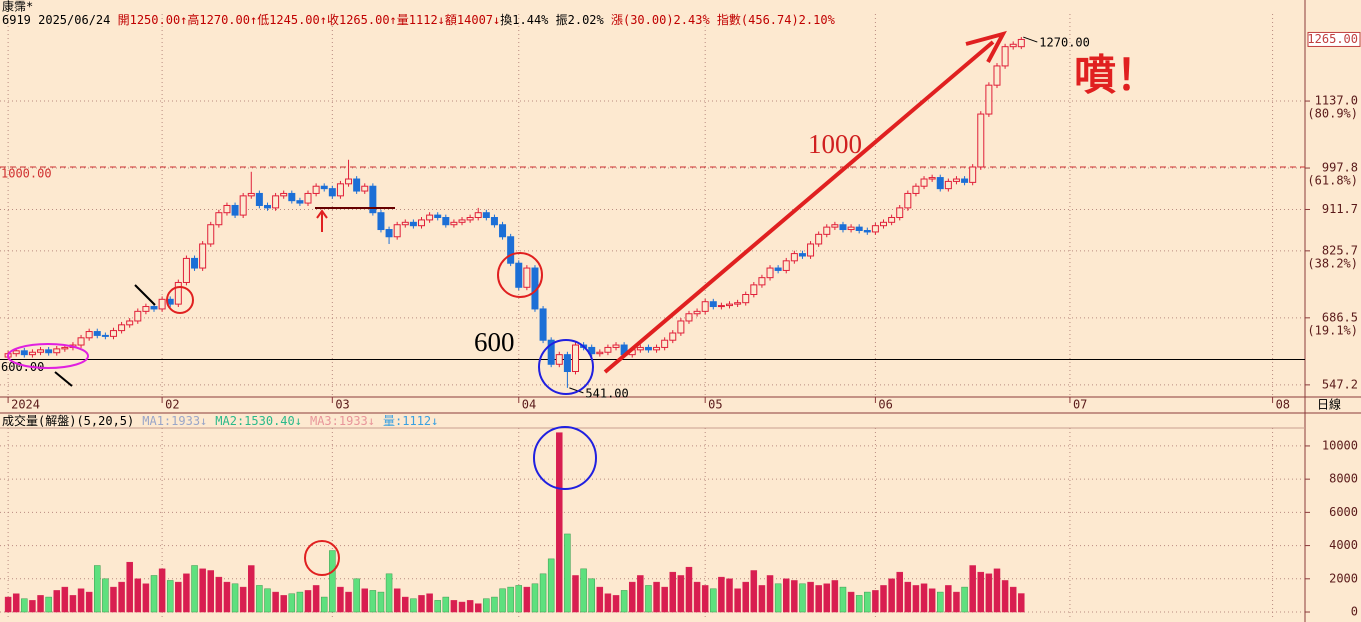  Describe the element at coordinates (715, 405) in the screenshot. I see `x-tick-label: 05` at that location.